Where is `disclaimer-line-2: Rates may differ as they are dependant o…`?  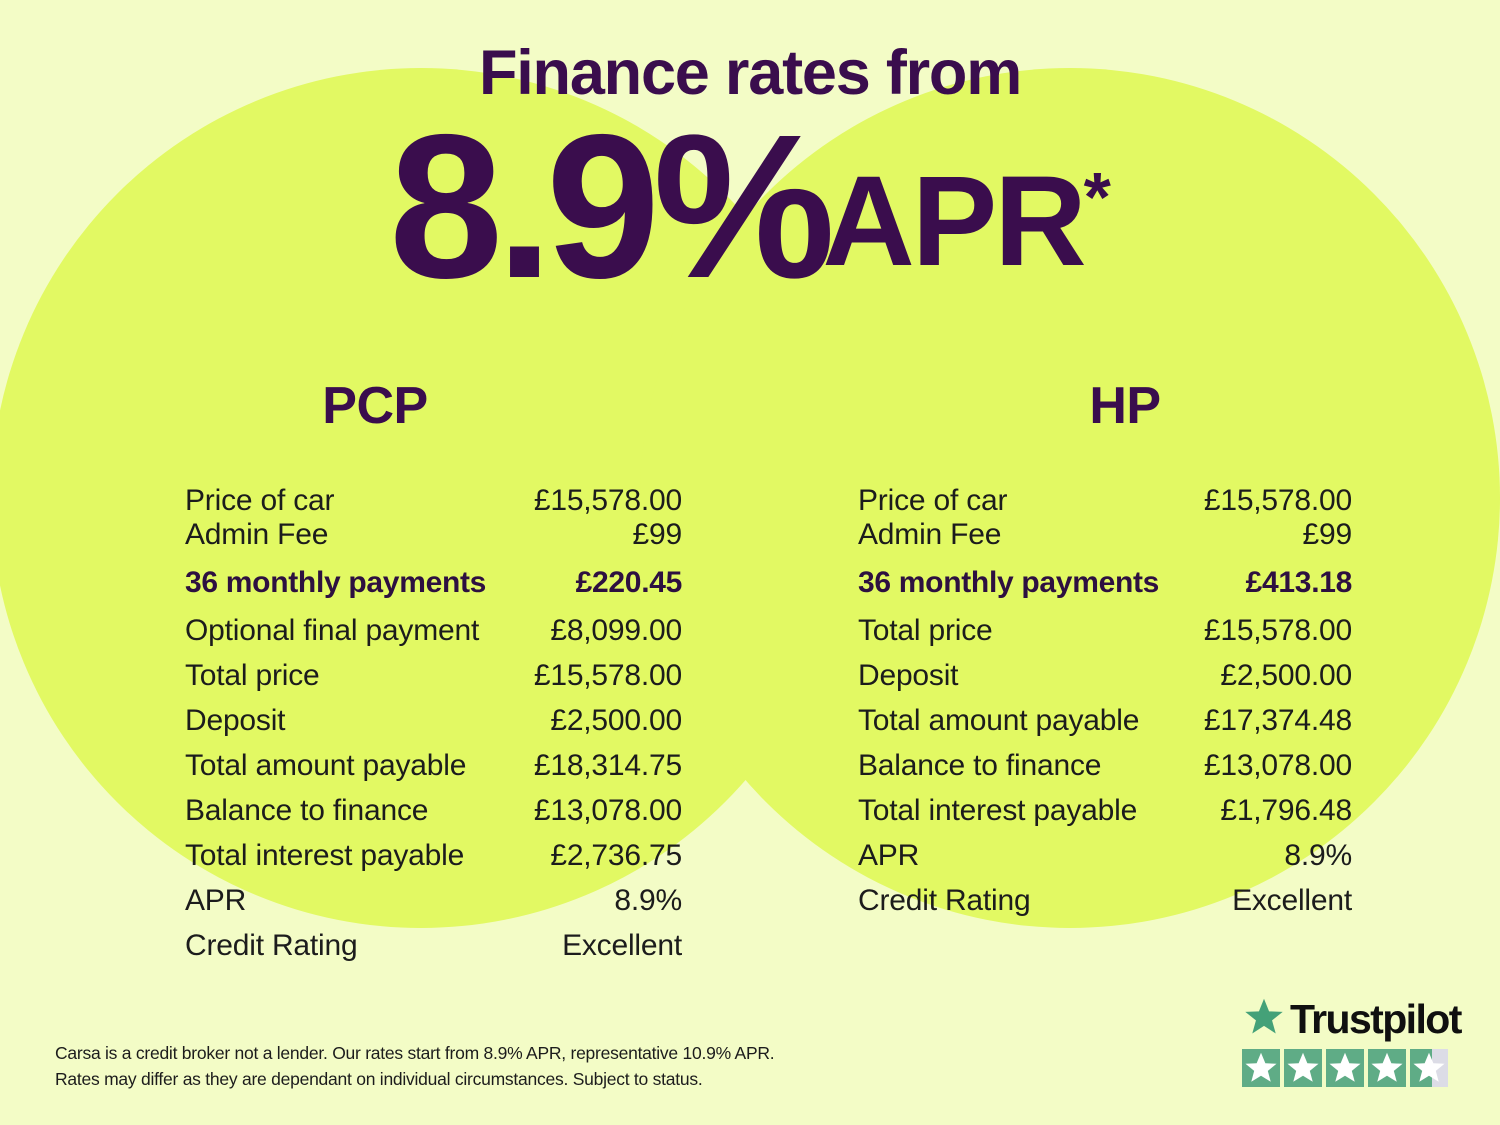 disclaimer-line-2: Rates may differ as they are dependant o… is located at coordinates (379, 1079).